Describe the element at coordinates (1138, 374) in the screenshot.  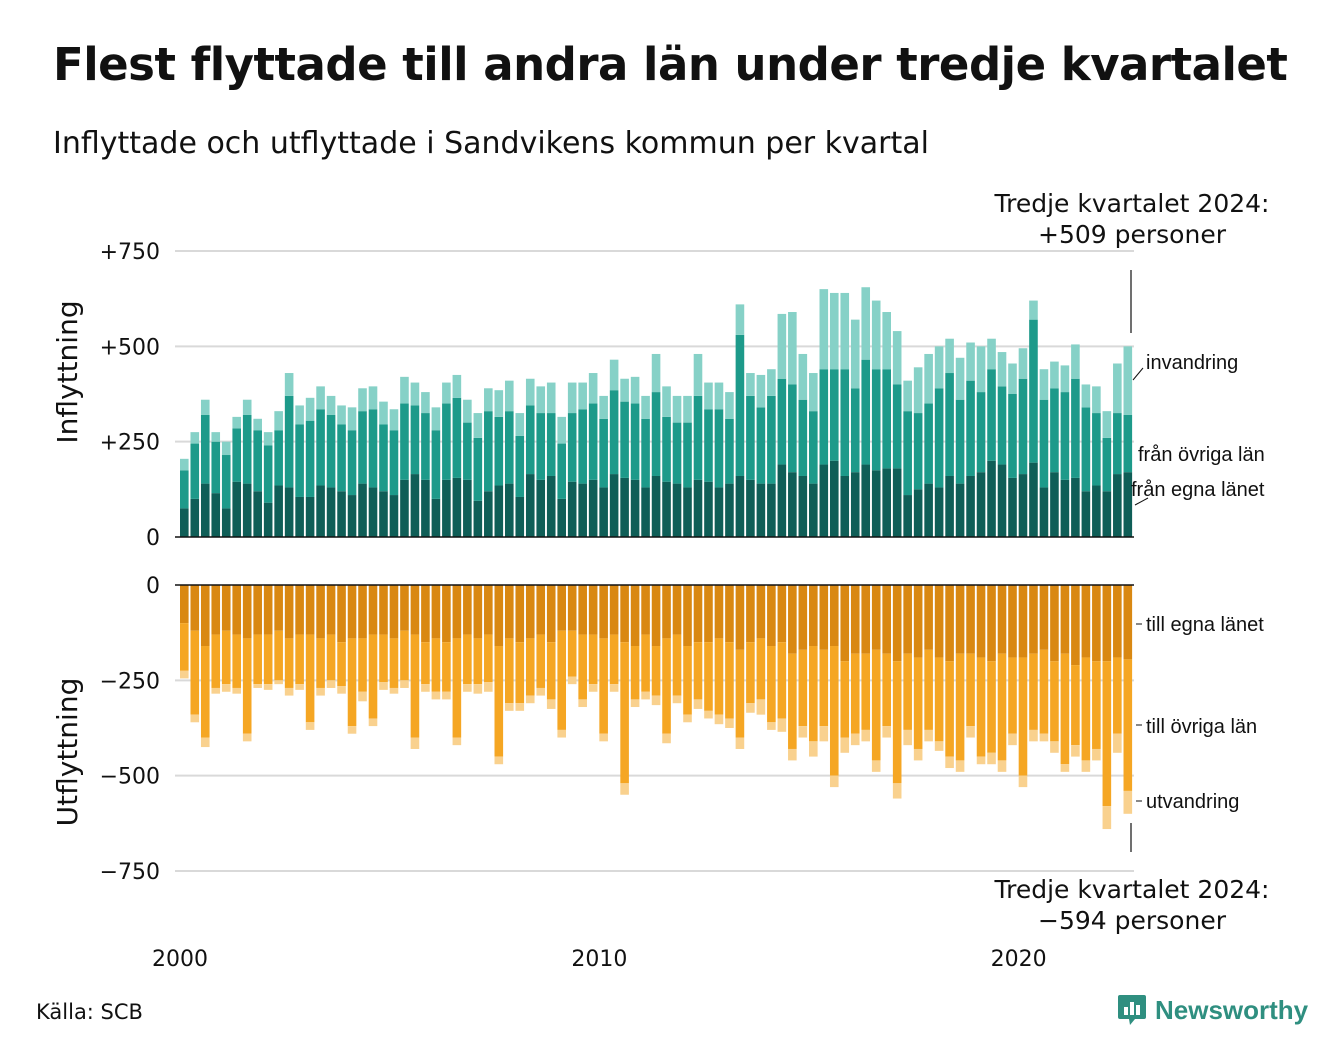
I see `label-tick-invandring` at that location.